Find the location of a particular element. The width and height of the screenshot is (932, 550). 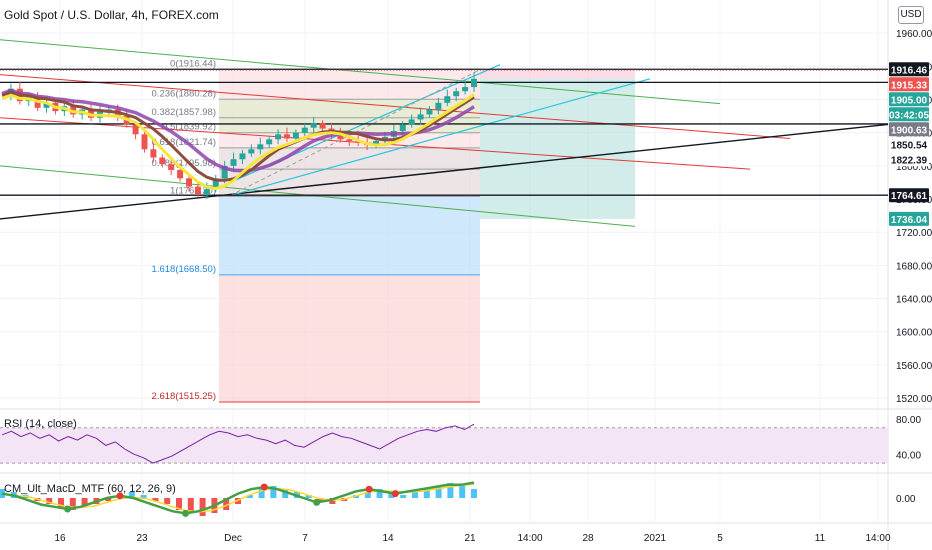

rsi-band is located at coordinates (444, 445).